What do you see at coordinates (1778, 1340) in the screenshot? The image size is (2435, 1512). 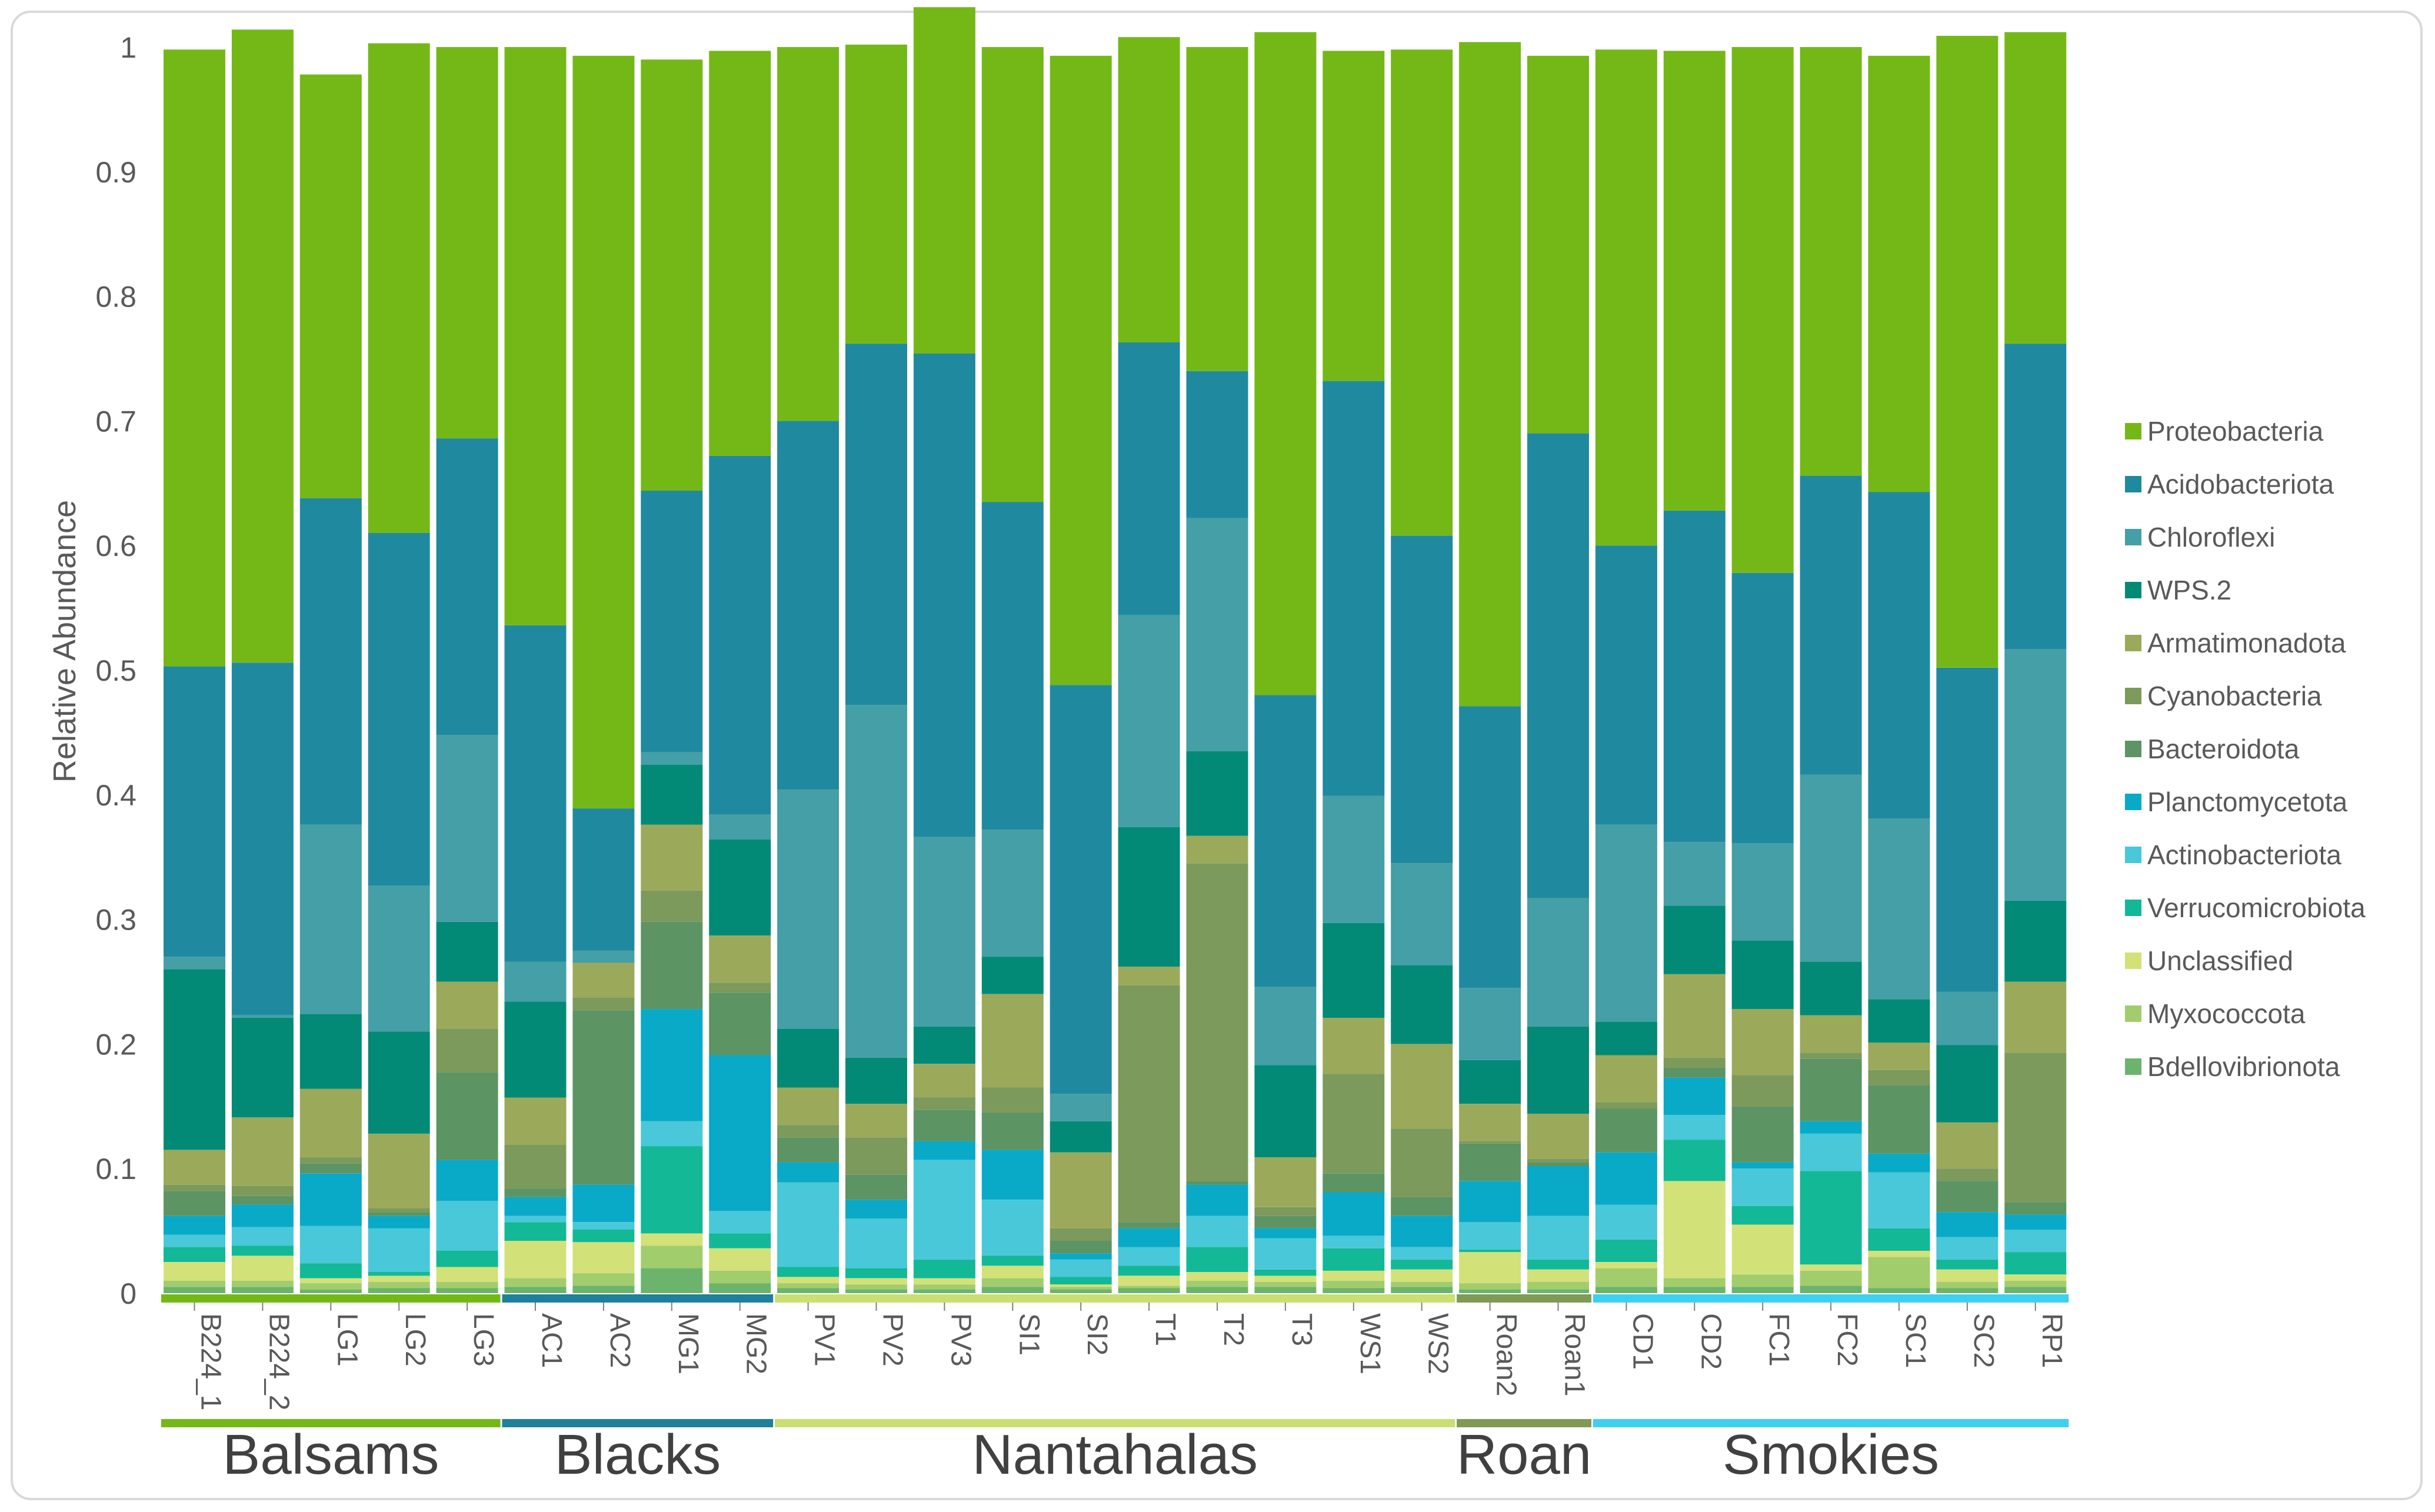 I see `x-tick-label: FC1` at bounding box center [1778, 1340].